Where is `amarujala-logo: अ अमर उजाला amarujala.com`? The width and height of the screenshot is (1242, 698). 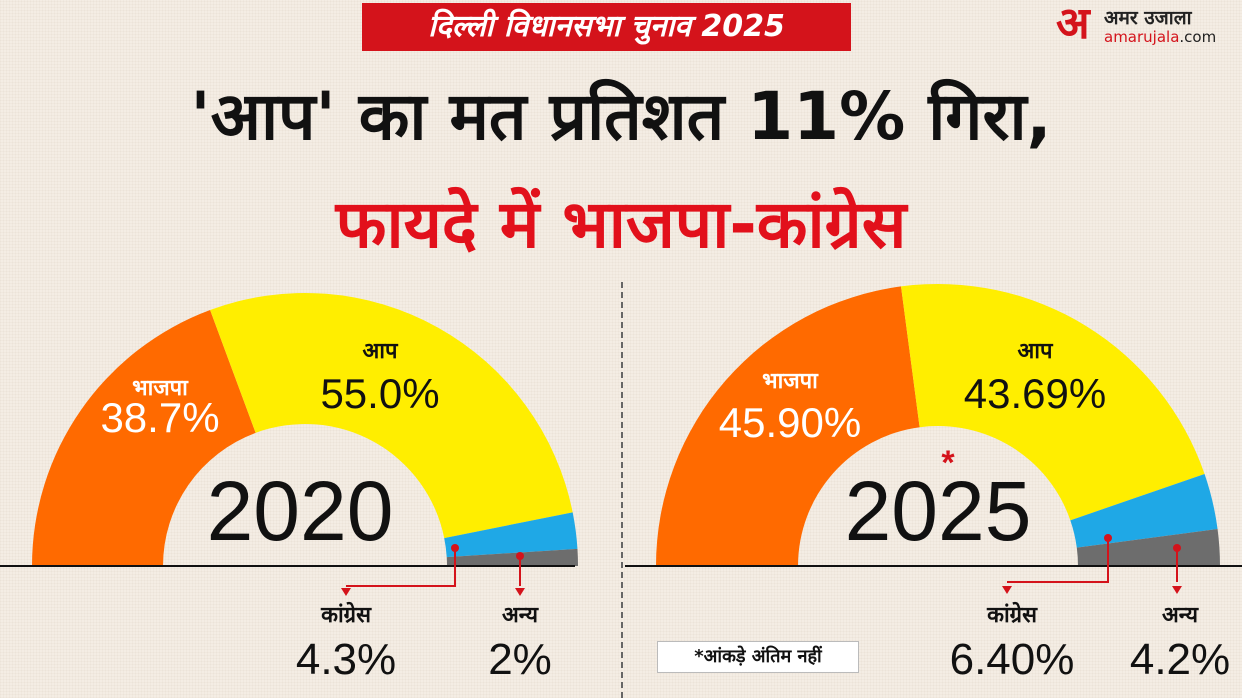 amarujala-logo: अ अमर उजाला amarujala.com is located at coordinates (1146, 24).